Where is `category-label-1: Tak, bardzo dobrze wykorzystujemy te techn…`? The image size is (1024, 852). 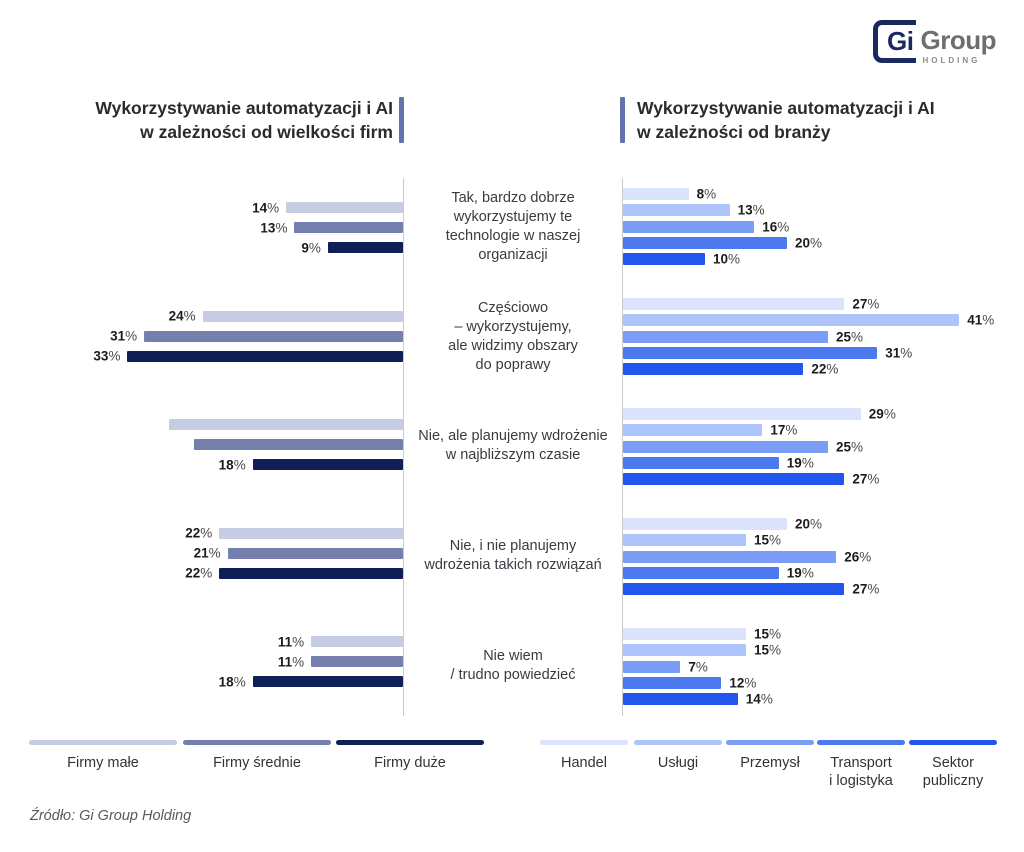
category-label-1: Tak, bardzo dobrze wykorzystujemy te techn… is located at coordinates (513, 226).